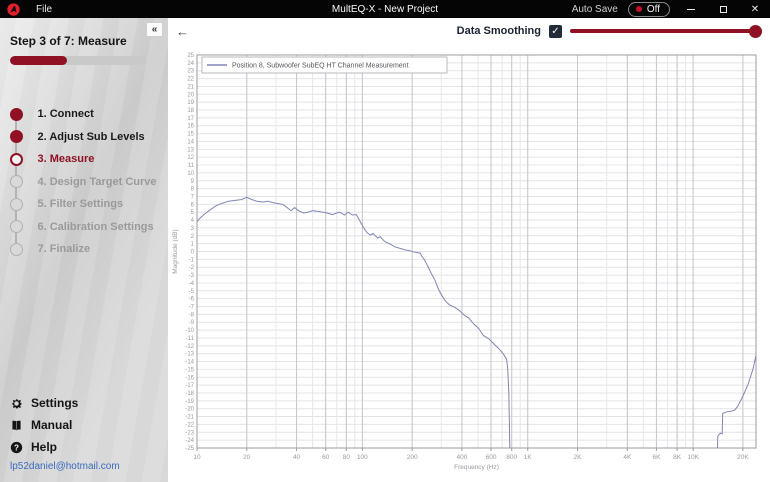  Describe the element at coordinates (193, 213) in the screenshot. I see `svg-text: 5` at that location.